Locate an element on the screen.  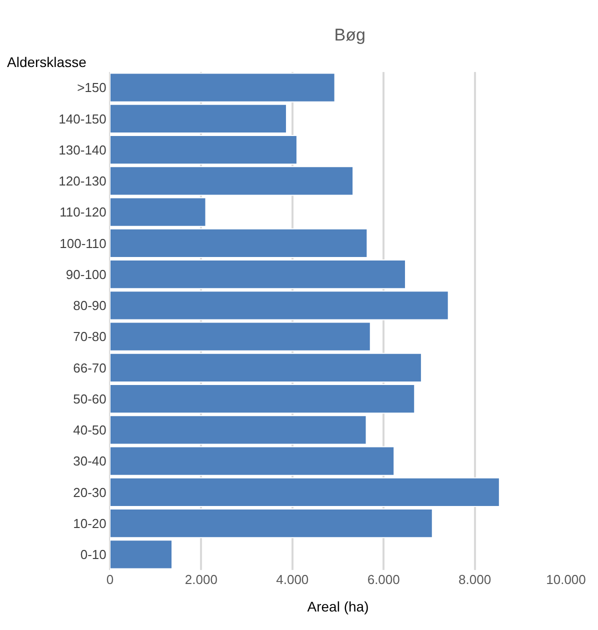
y-tick-label: 110-120 is located at coordinates (83, 212).